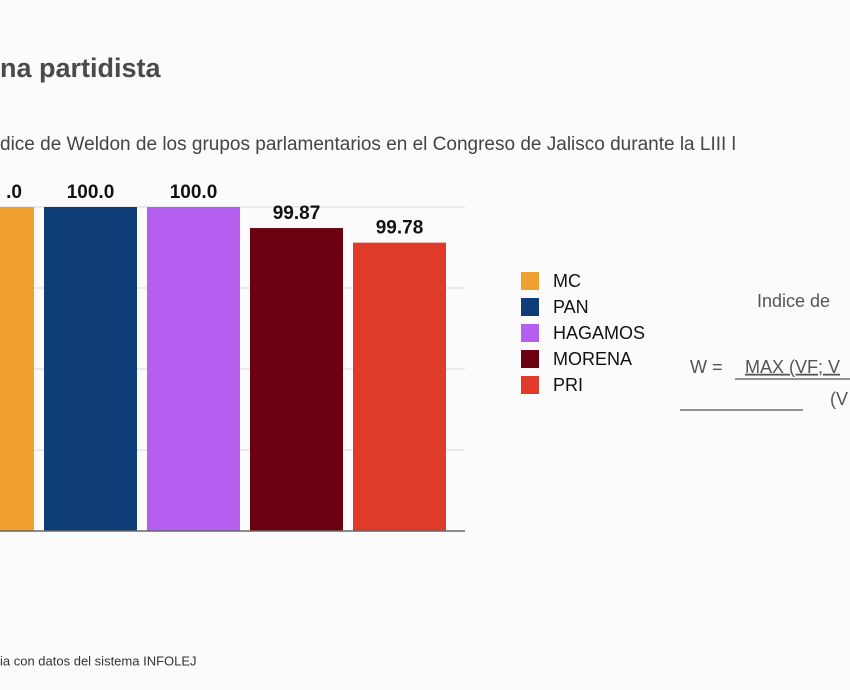 The image size is (850, 690). What do you see at coordinates (706, 367) in the screenshot?
I see `formula-lhs: W =` at bounding box center [706, 367].